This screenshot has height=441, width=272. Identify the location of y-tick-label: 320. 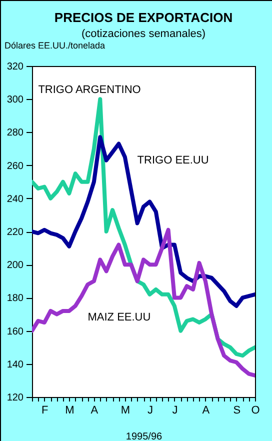
(15, 67).